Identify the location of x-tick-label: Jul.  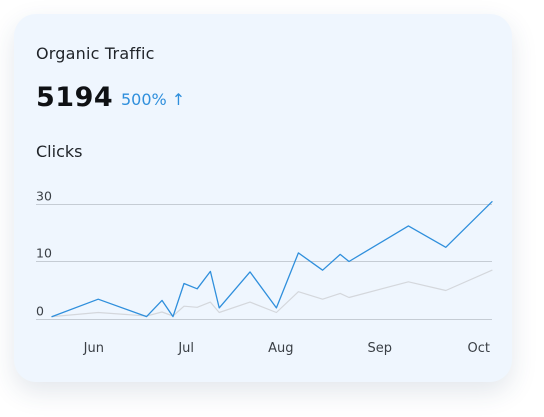
(185, 348).